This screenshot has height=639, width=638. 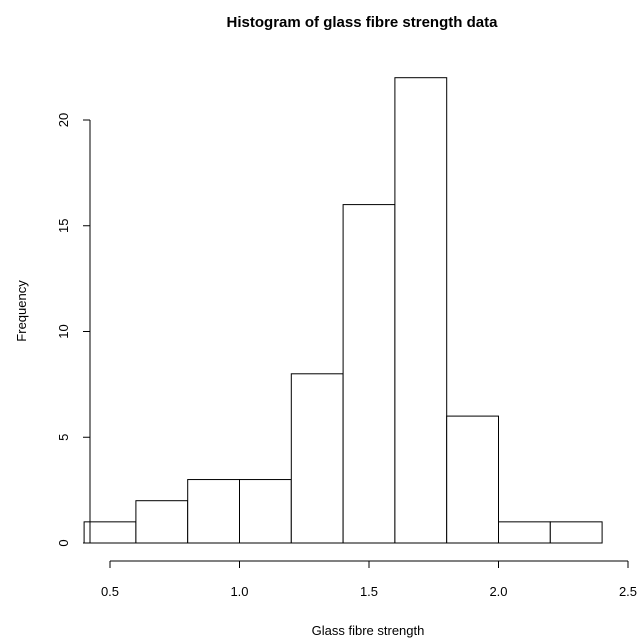 I want to click on y-tick-label: 5, so click(x=63, y=437).